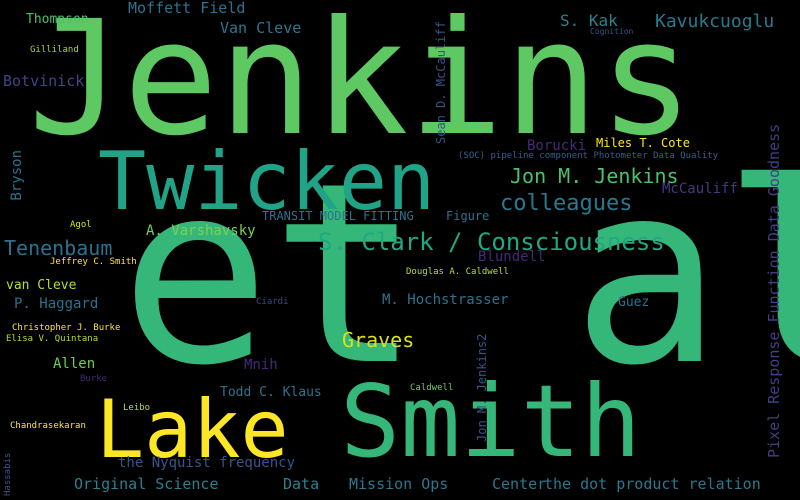 The height and width of the screenshot is (500, 800). Describe the element at coordinates (271, 392) in the screenshot. I see `word-todd-c-klaus: Todd C. Klaus` at that location.